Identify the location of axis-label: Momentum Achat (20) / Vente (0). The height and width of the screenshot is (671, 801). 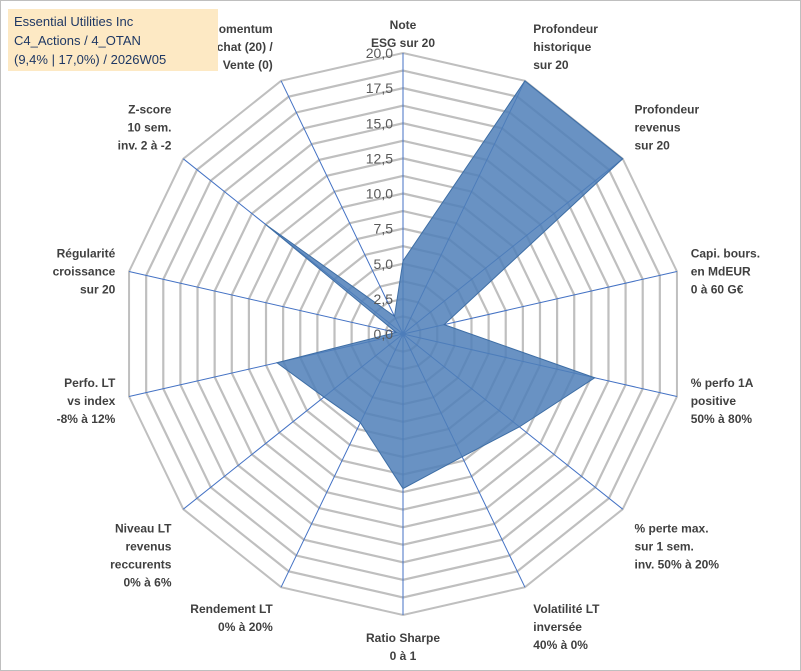
(240, 47).